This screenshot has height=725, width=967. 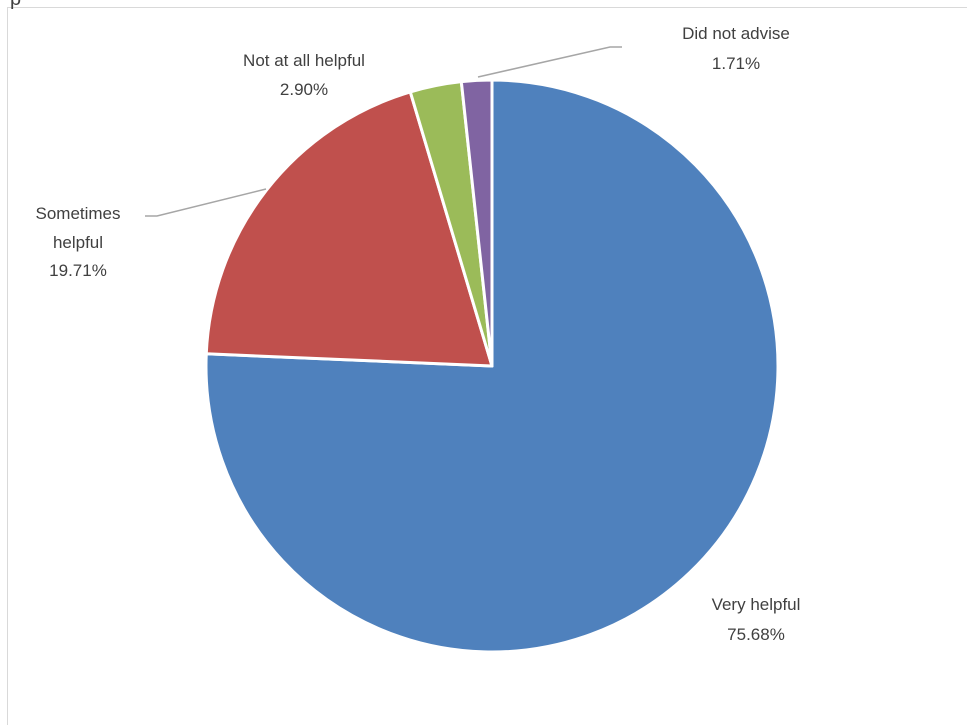 What do you see at coordinates (756, 604) in the screenshot?
I see `data-label-very-helpful-name: Very helpful` at bounding box center [756, 604].